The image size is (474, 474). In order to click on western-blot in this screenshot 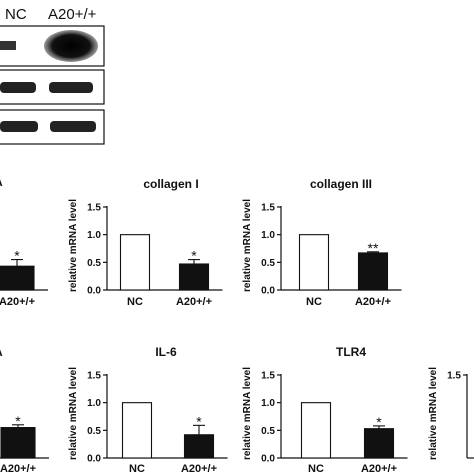, I will do `click(52, 85)`.